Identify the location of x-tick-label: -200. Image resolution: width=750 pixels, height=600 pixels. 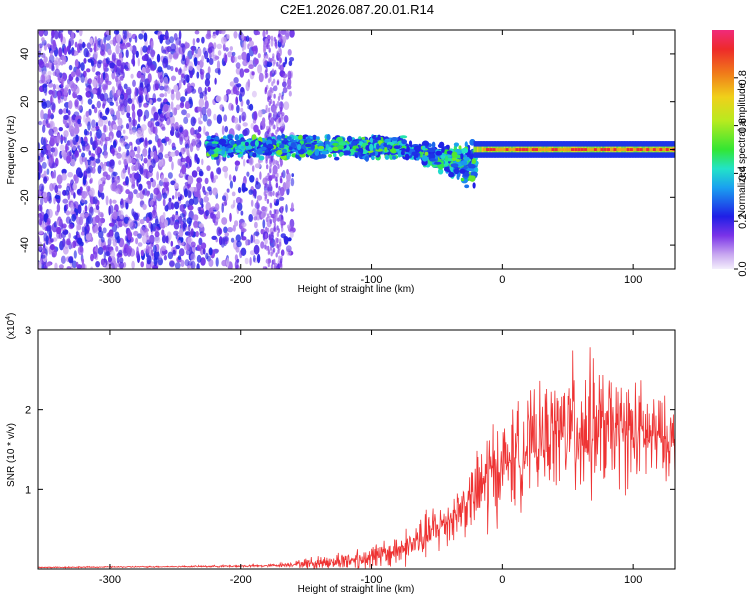
(241, 280).